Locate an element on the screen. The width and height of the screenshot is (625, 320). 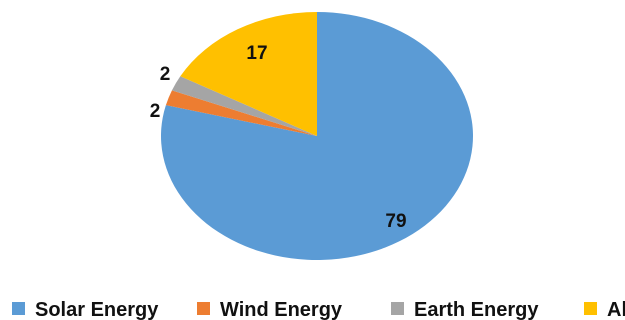
legend: Solar Energy Wind Energy Earth Energy All is located at coordinates (318, 309).